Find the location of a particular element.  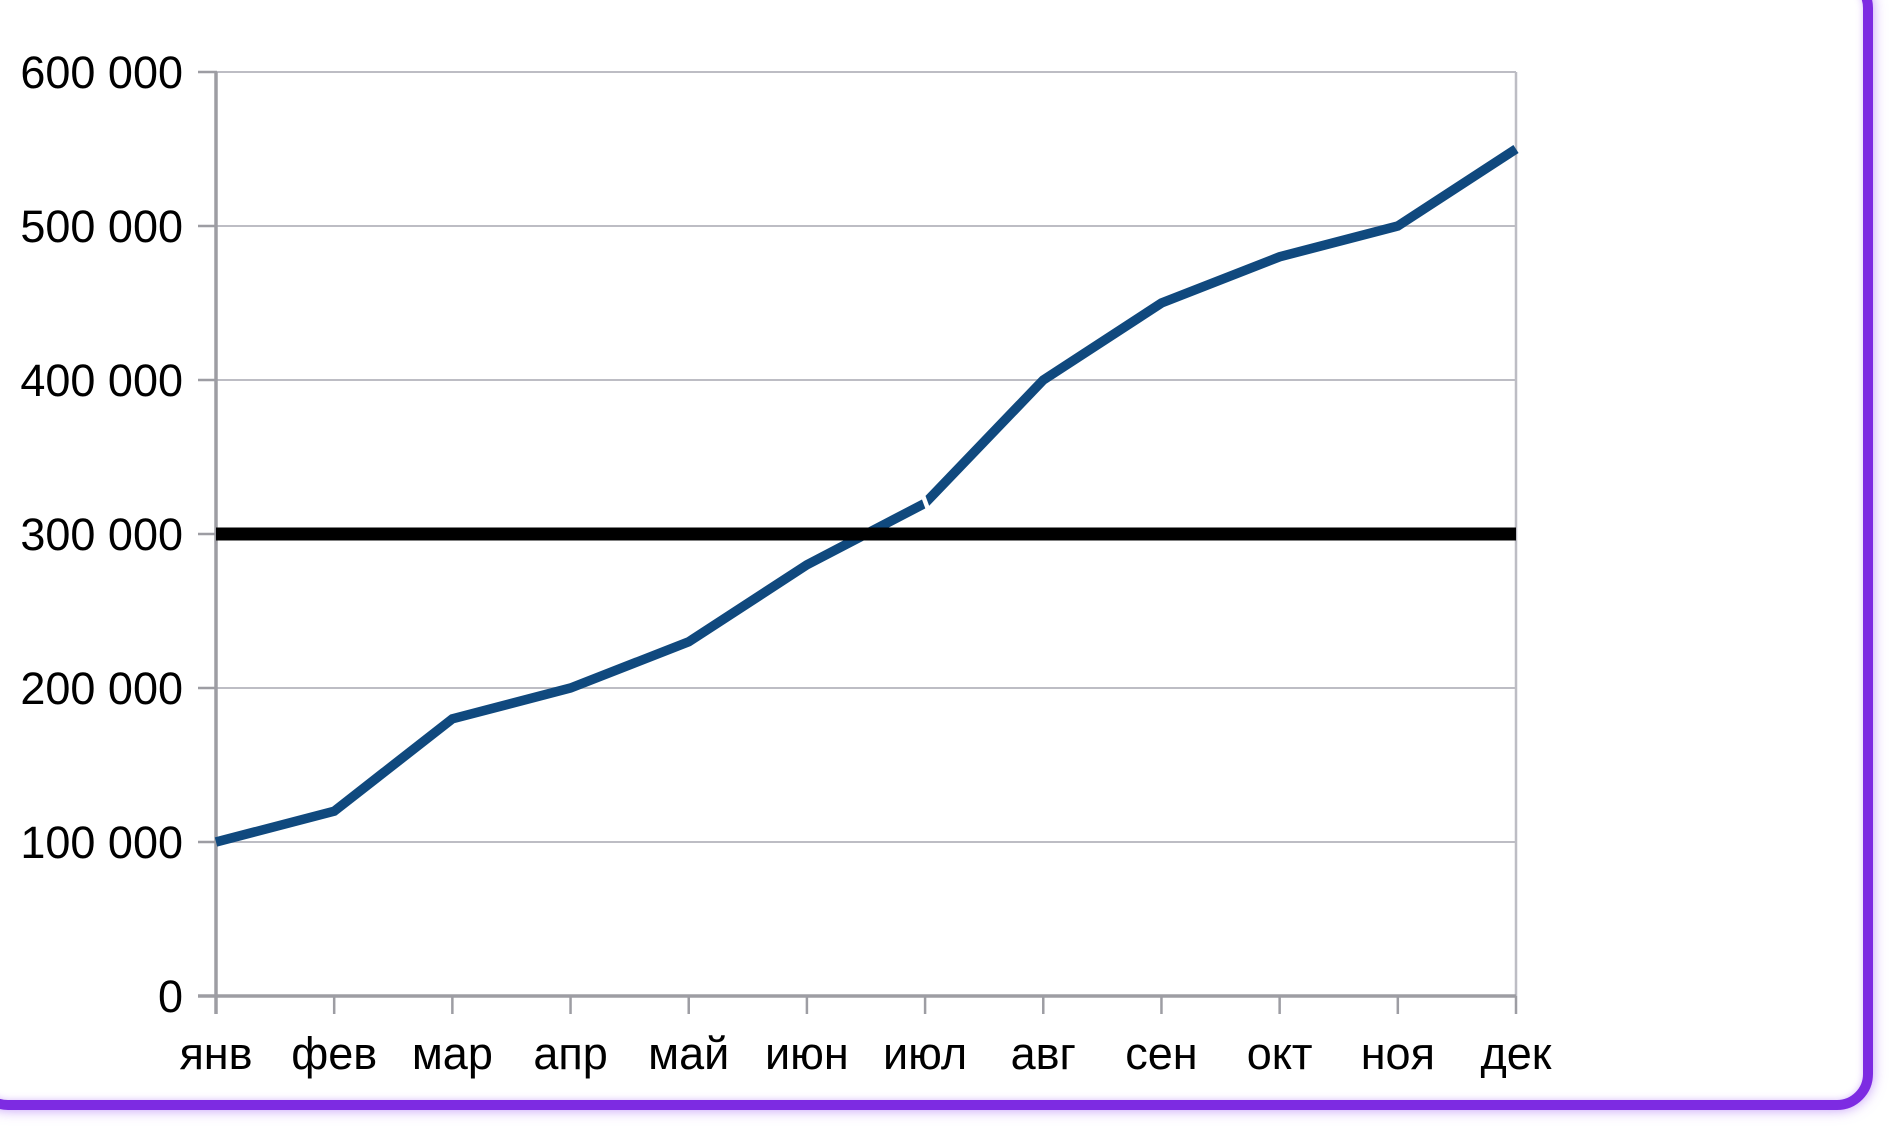

x-tick-label: дек is located at coordinates (1516, 1053).